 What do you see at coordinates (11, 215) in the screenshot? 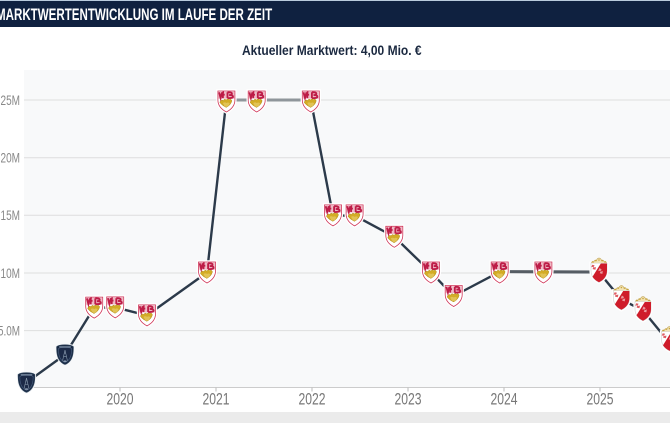
I see `svg-text: 15M` at bounding box center [11, 215].